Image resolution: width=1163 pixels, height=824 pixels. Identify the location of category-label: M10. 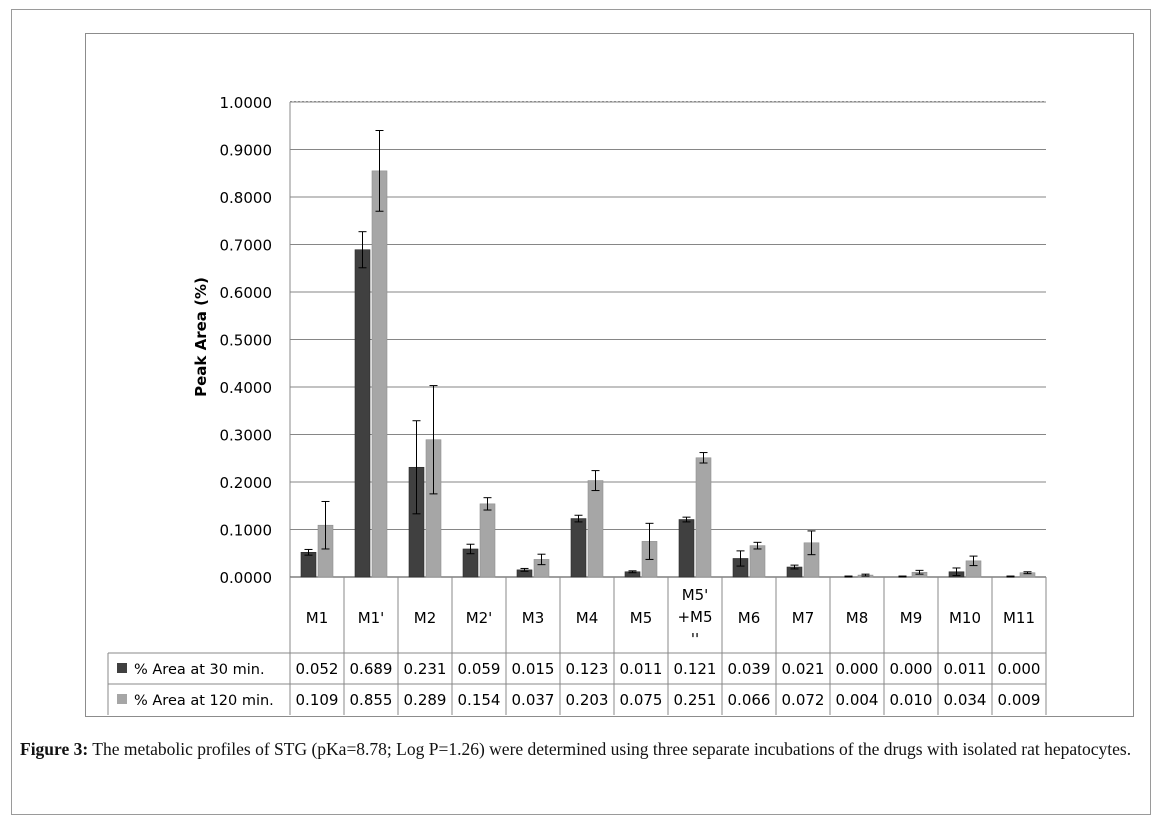
(965, 618).